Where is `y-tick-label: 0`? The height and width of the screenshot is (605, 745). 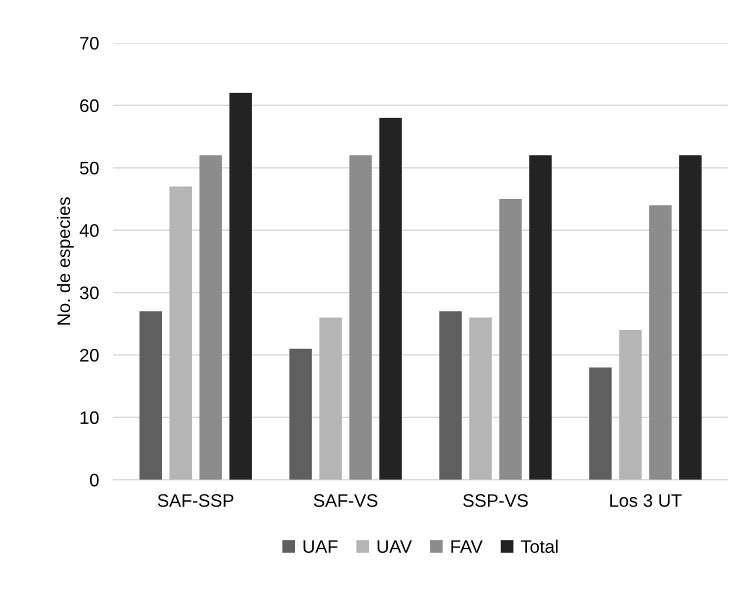 y-tick-label: 0 is located at coordinates (94, 480).